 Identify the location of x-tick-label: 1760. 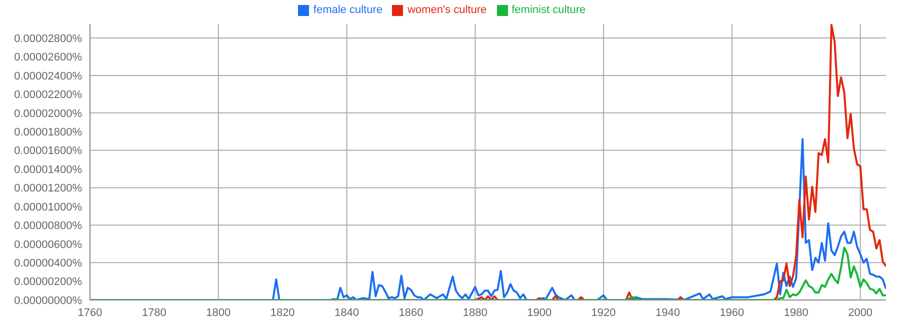
(90, 312).